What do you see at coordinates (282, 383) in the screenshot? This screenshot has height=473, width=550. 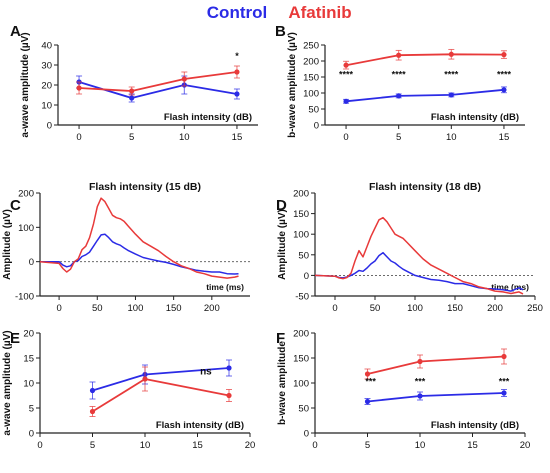 I see `y-axis-label: b-wave amplitude` at bounding box center [282, 383].